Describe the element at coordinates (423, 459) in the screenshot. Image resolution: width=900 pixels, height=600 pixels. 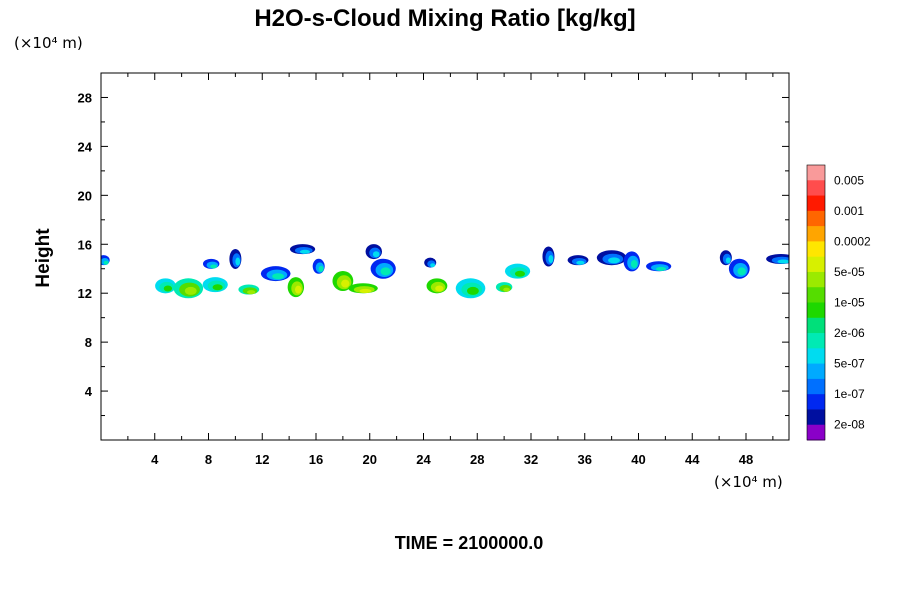
I see `x-tick-label: 24` at that location.